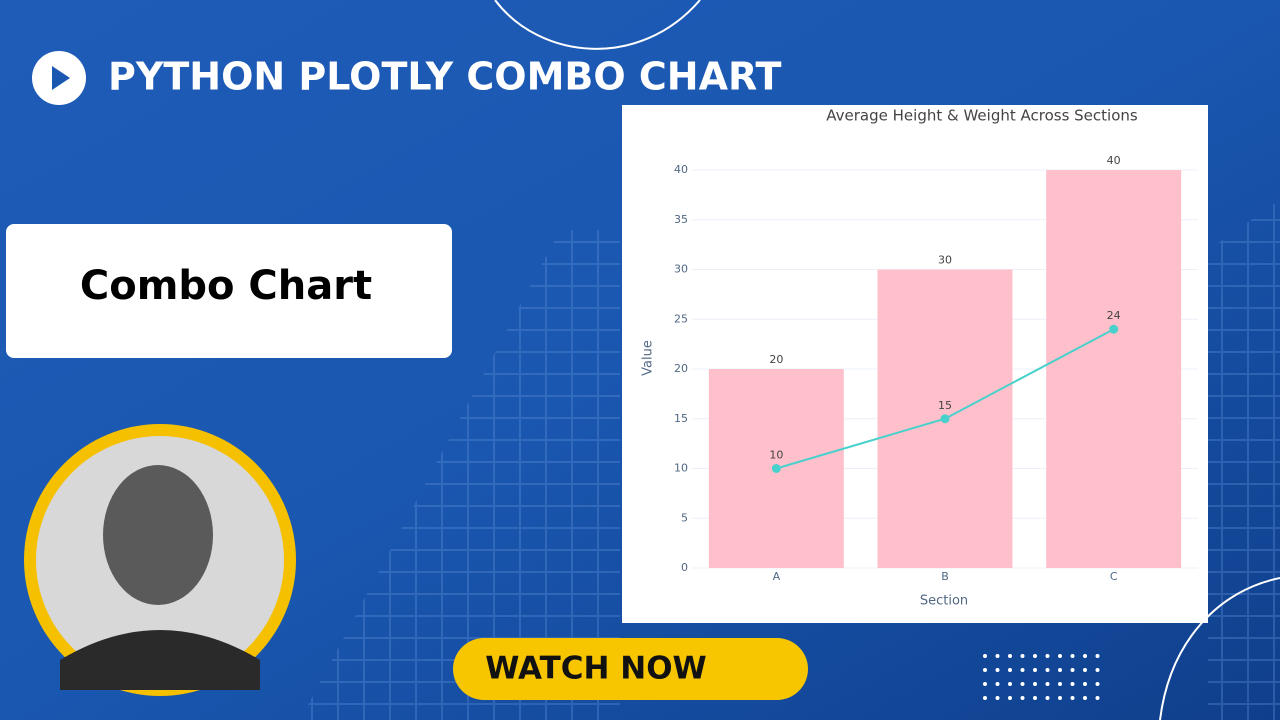  Describe the element at coordinates (1041, 677) in the screenshot. I see `dot-grid` at that location.